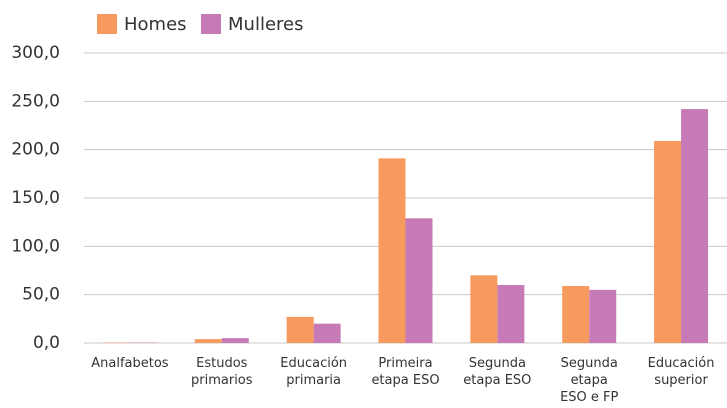  Describe the element at coordinates (35, 246) in the screenshot. I see `y-tick-label: 100,0` at that location.